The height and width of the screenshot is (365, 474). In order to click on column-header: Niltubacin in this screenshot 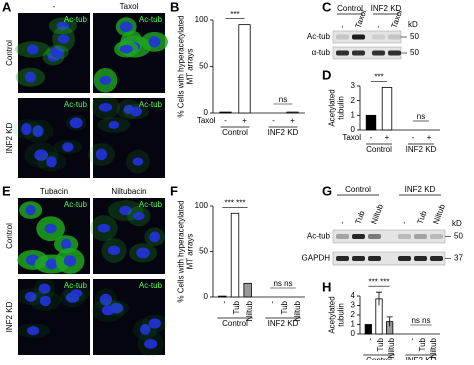, I will do `click(128, 191)`.